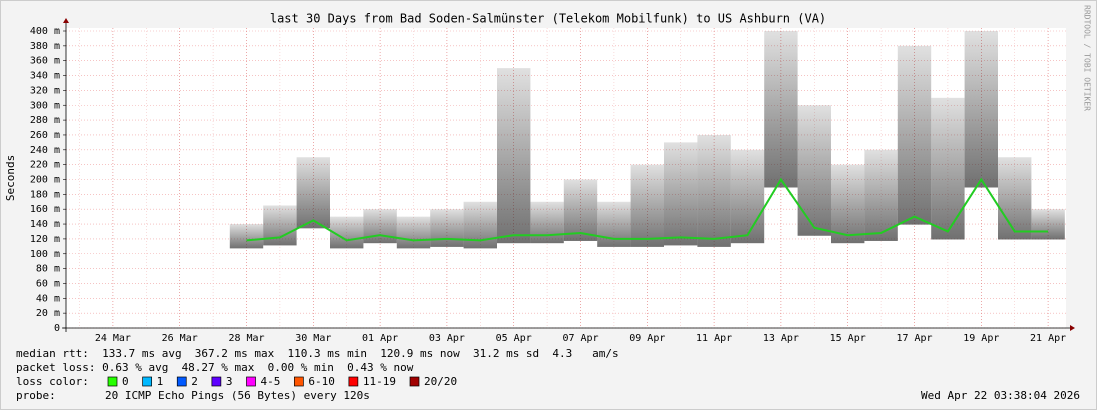 The width and height of the screenshot is (1097, 410). What do you see at coordinates (48, 298) in the screenshot?
I see `y-tick-label: 40 m` at bounding box center [48, 298].